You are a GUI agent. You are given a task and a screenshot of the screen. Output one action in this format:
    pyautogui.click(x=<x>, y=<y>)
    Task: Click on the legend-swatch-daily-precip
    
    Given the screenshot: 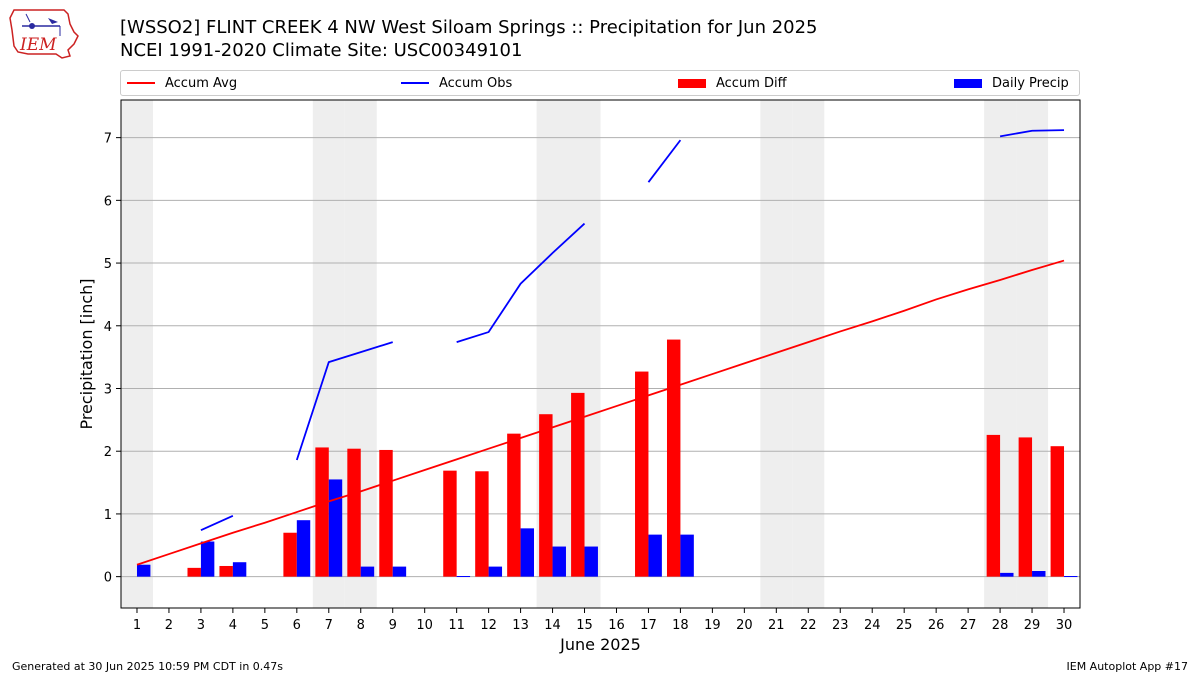 What is the action you would take?
    pyautogui.click(x=968, y=83)
    